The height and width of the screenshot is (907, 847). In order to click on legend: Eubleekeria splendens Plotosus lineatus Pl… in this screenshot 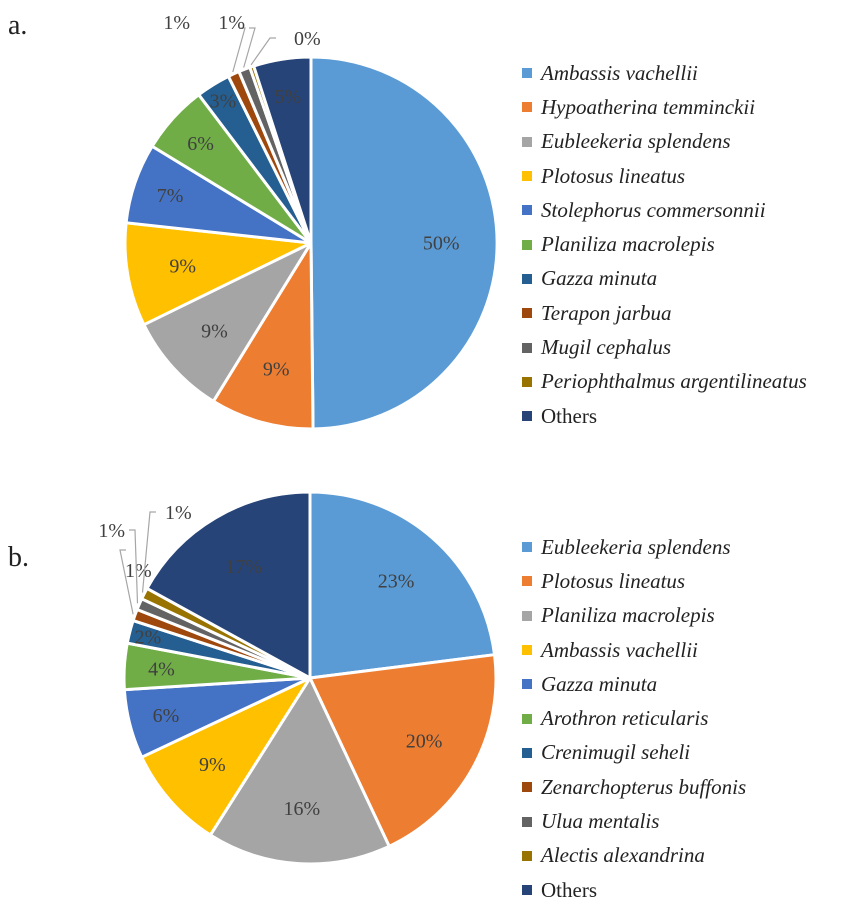, I will do `click(634, 718)`.